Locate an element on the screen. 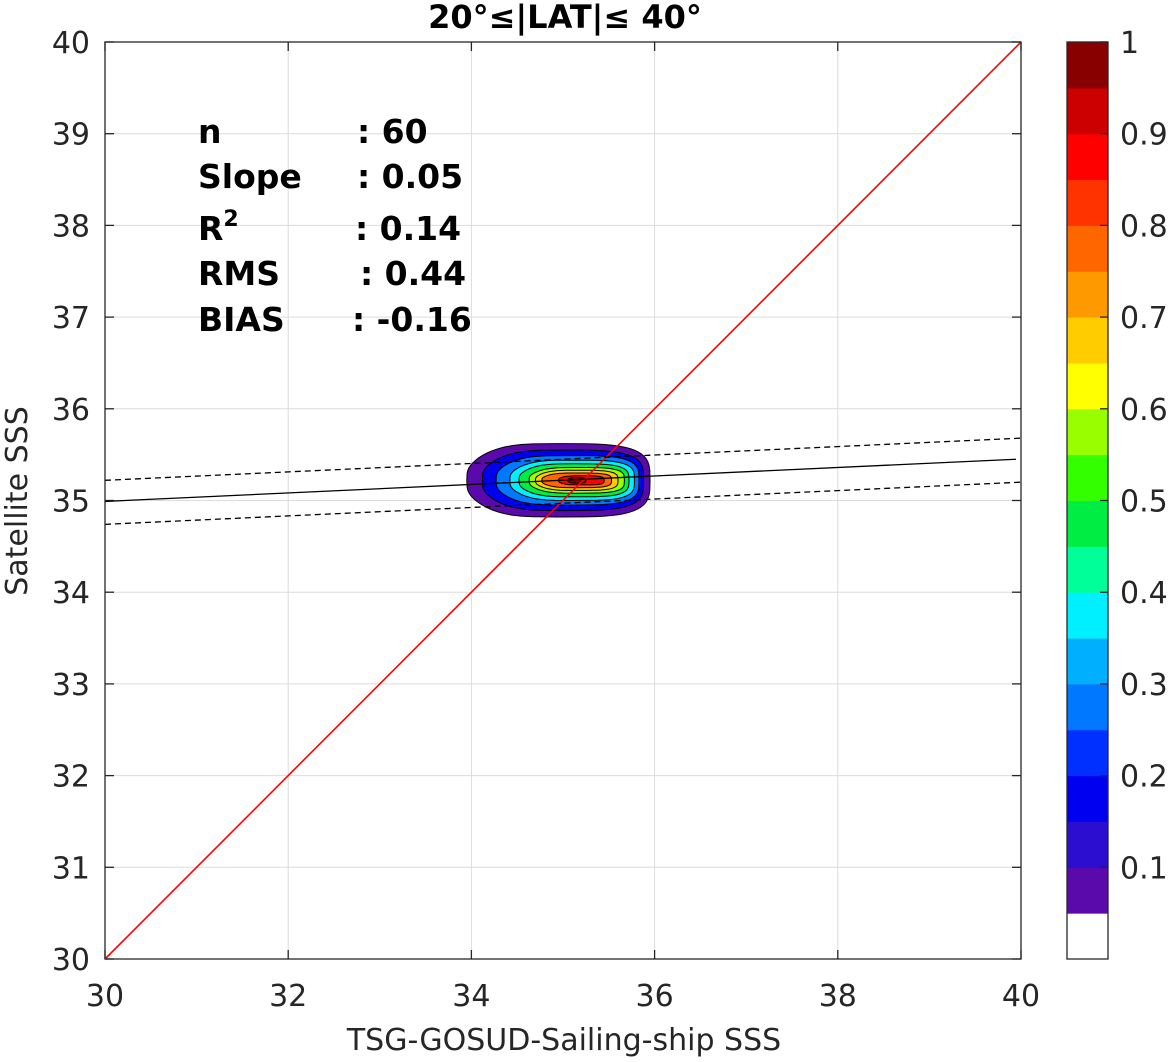 The height and width of the screenshot is (1062, 1172). y-tick-label: 33 is located at coordinates (71, 685).